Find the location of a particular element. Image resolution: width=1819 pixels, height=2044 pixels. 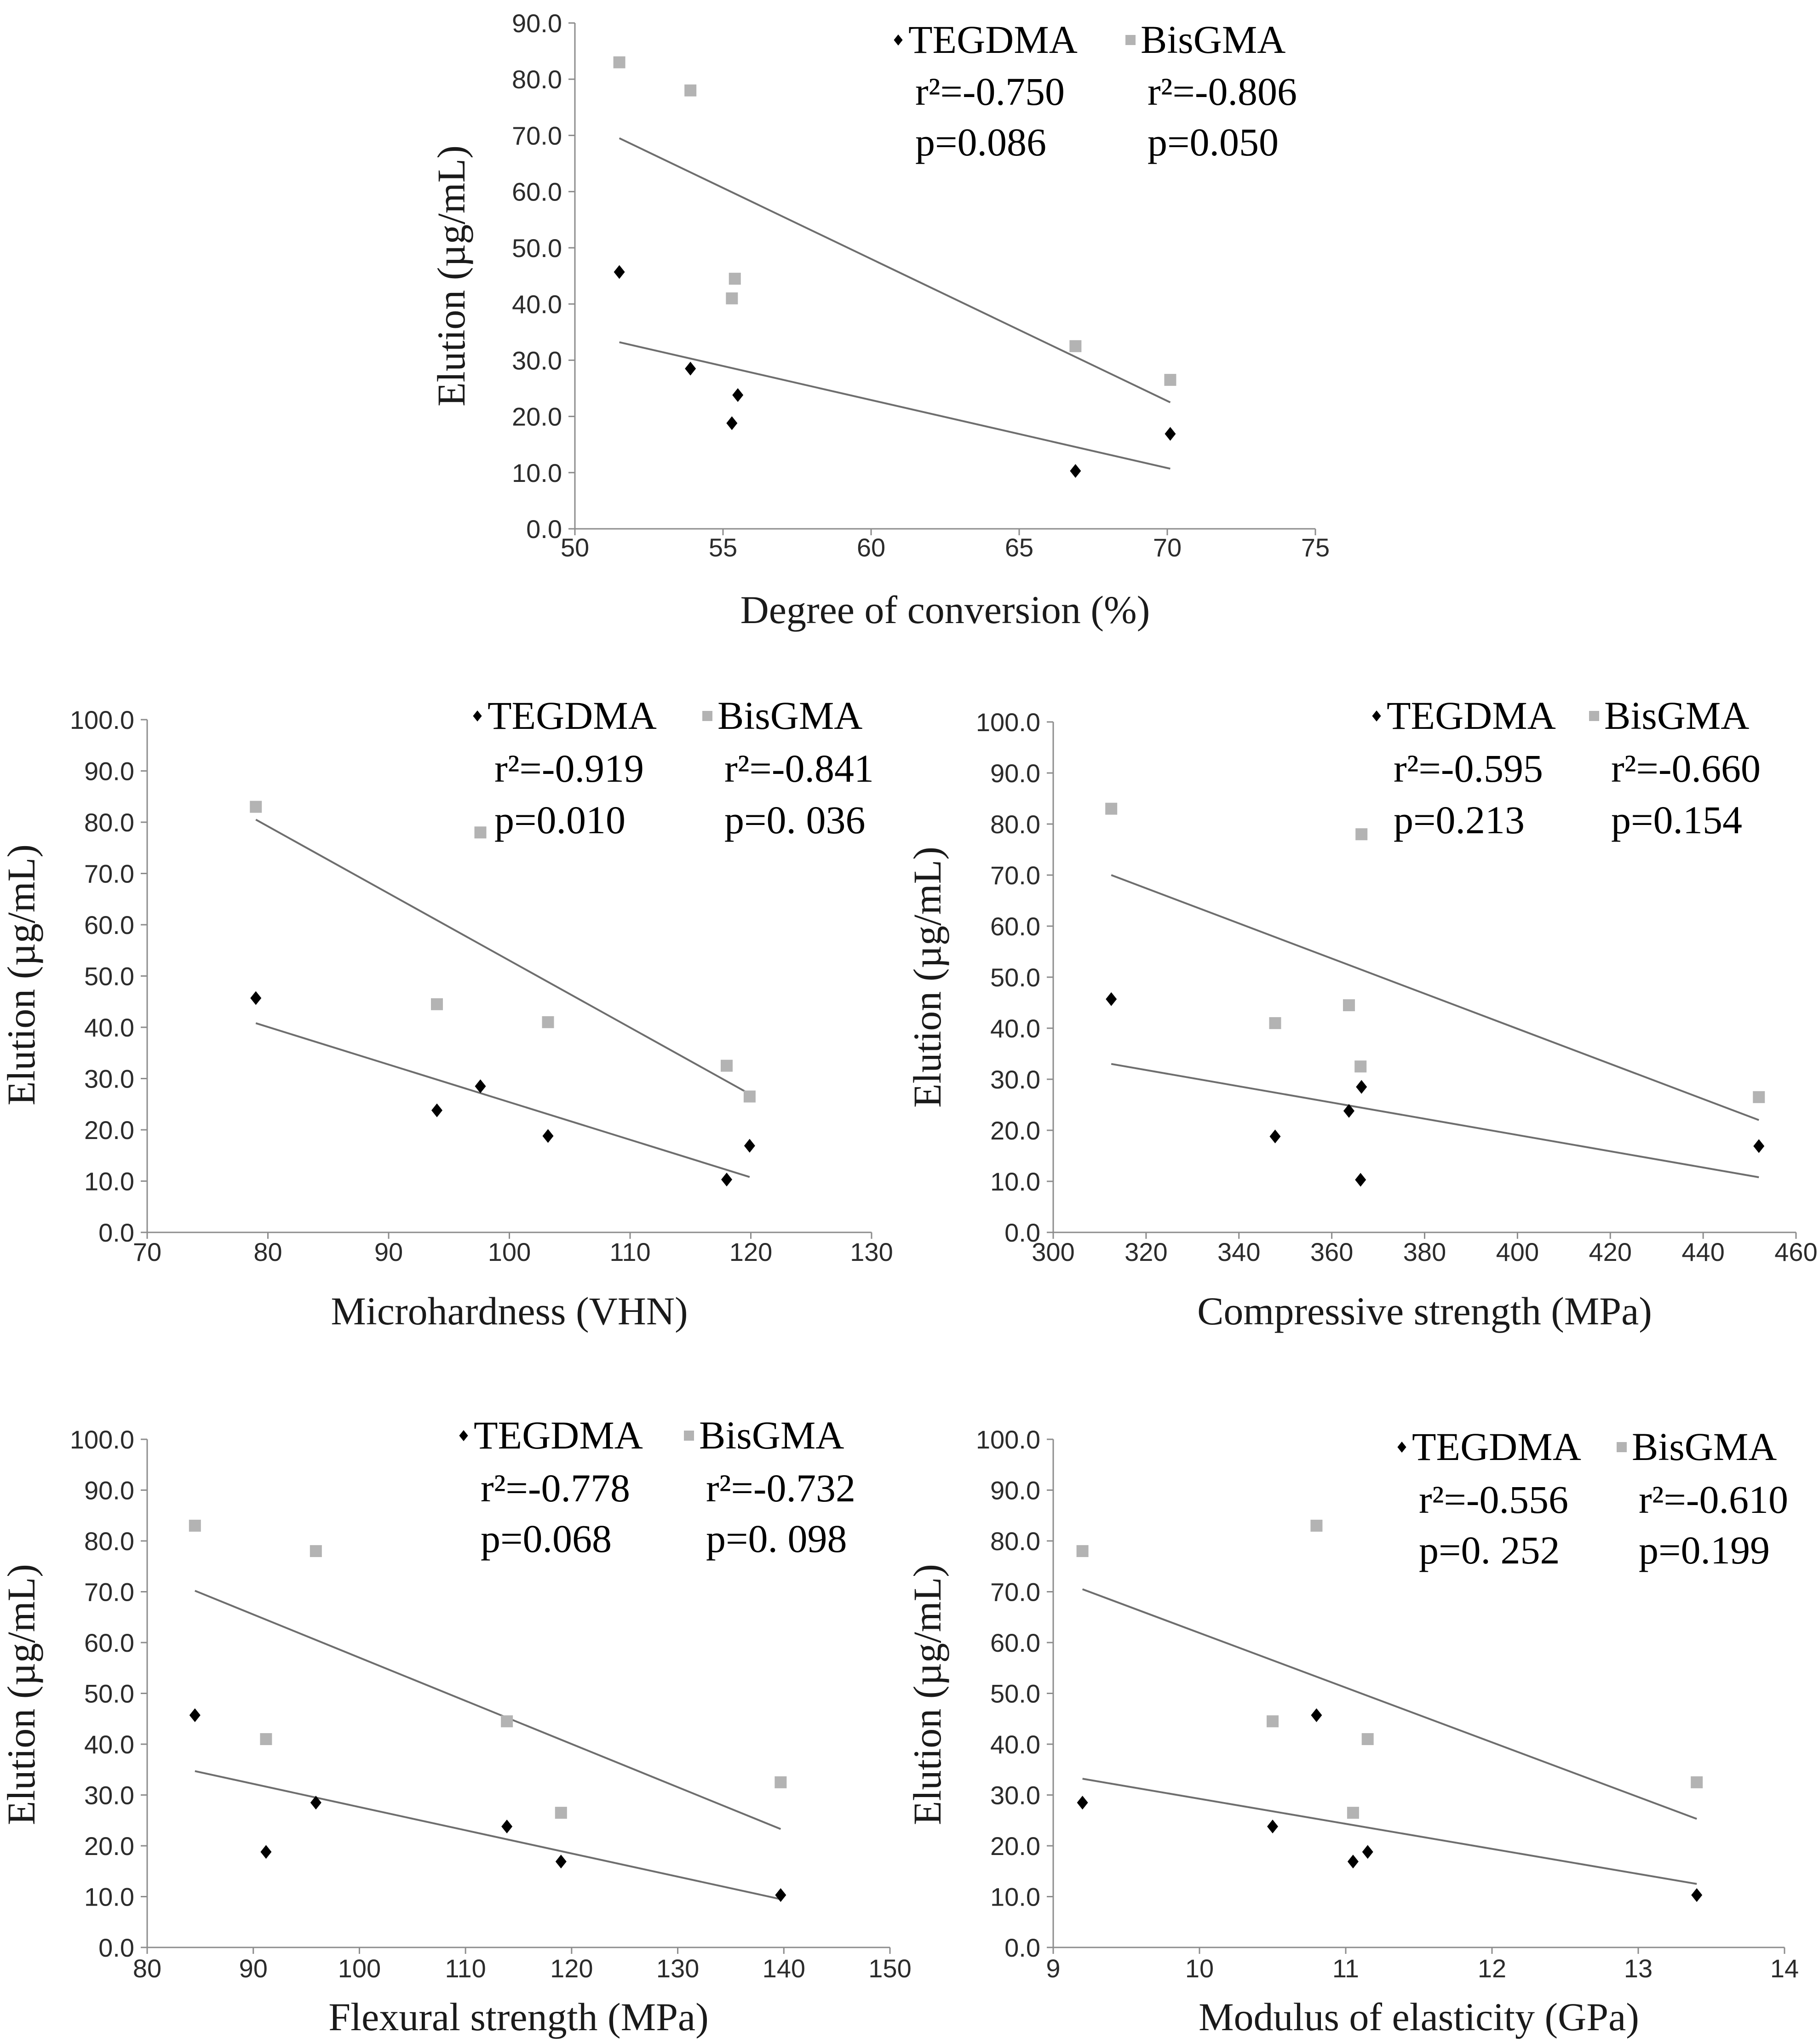

p-value-tegdma: p=0.213 is located at coordinates (1459, 820).